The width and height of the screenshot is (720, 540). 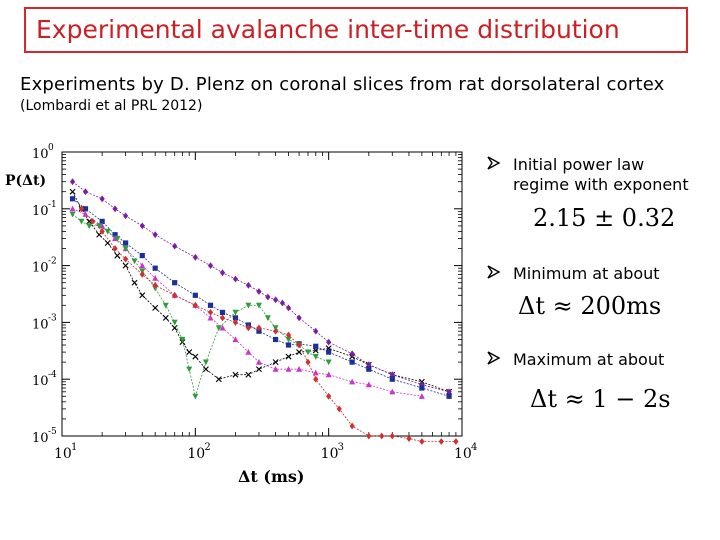 What do you see at coordinates (200, 305) in the screenshot?
I see `series-line` at bounding box center [200, 305].